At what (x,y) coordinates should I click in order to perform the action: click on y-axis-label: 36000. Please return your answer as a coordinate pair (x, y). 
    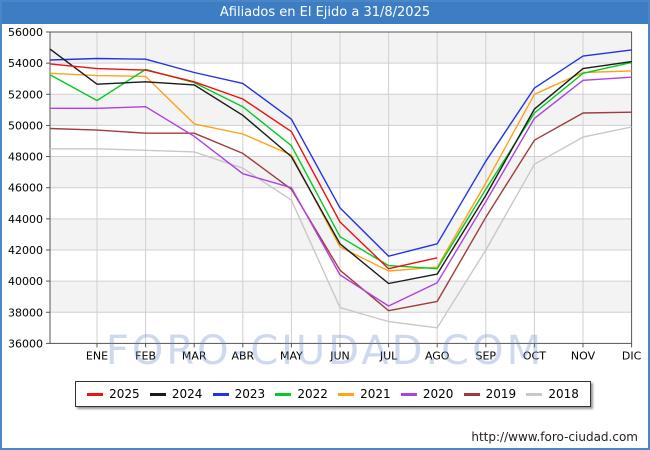
    Looking at the image, I should click on (25, 343).